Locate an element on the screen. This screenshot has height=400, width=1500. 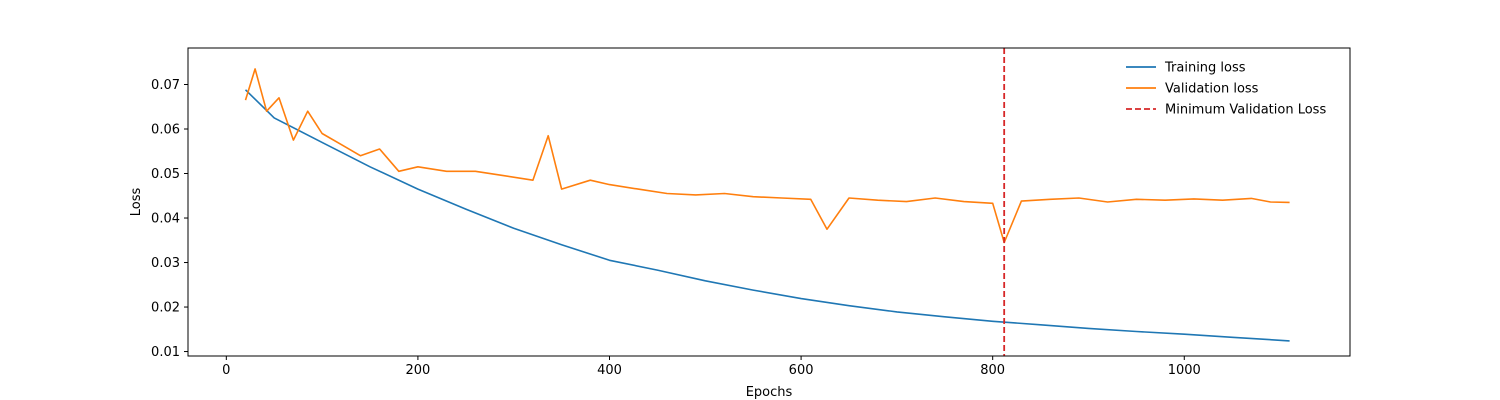
y-tick-label: 0.02 is located at coordinates (165, 308).